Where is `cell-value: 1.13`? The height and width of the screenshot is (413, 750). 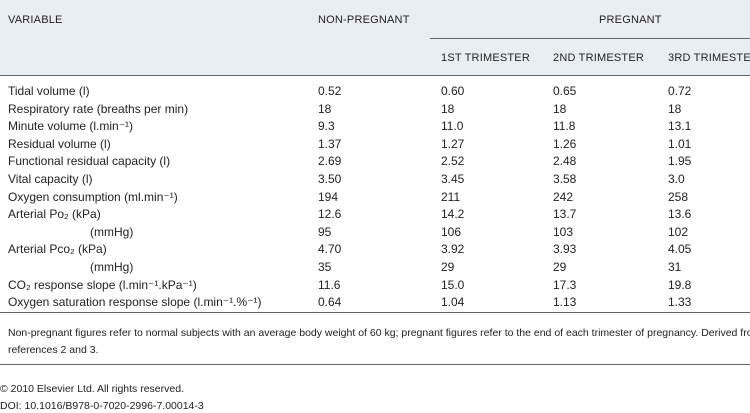 cell-value: 1.13 is located at coordinates (565, 302).